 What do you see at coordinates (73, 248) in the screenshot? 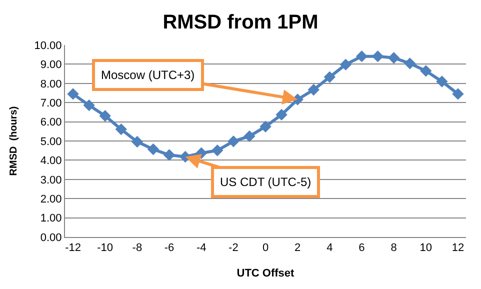
I see `x-tick-label: -12` at bounding box center [73, 248].